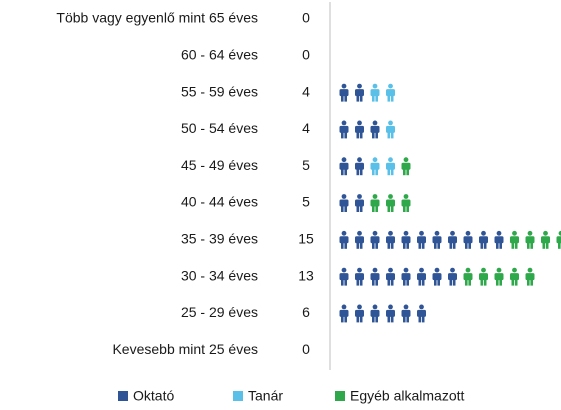 The height and width of the screenshot is (410, 561). What do you see at coordinates (306, 239) in the screenshot?
I see `total-label: 15` at bounding box center [306, 239].